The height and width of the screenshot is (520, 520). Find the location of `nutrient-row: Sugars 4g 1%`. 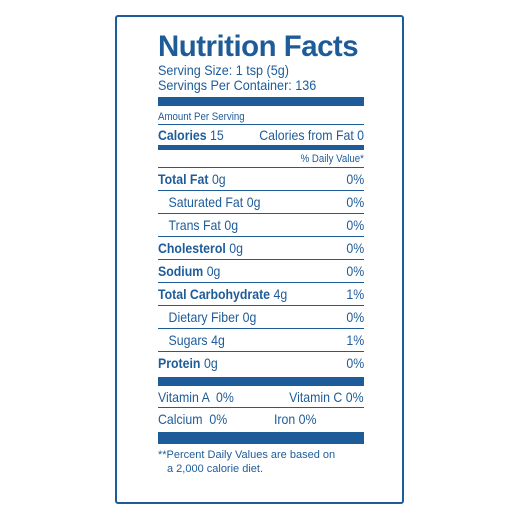

nutrient-row: Sugars 4g 1% is located at coordinates (261, 340).